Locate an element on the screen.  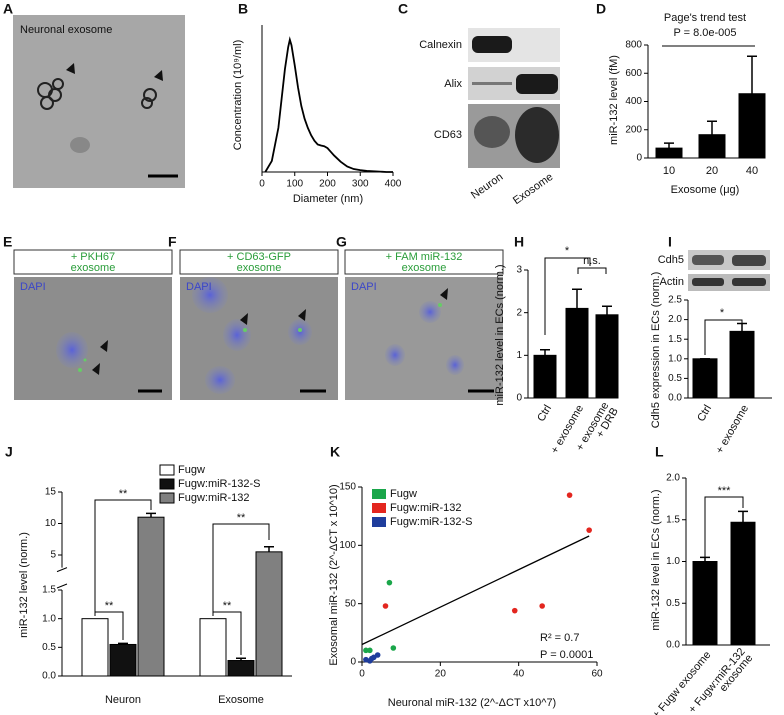
y-axis-label: miR-132 level in ECs (norm.) is located at coordinates (500, 334).